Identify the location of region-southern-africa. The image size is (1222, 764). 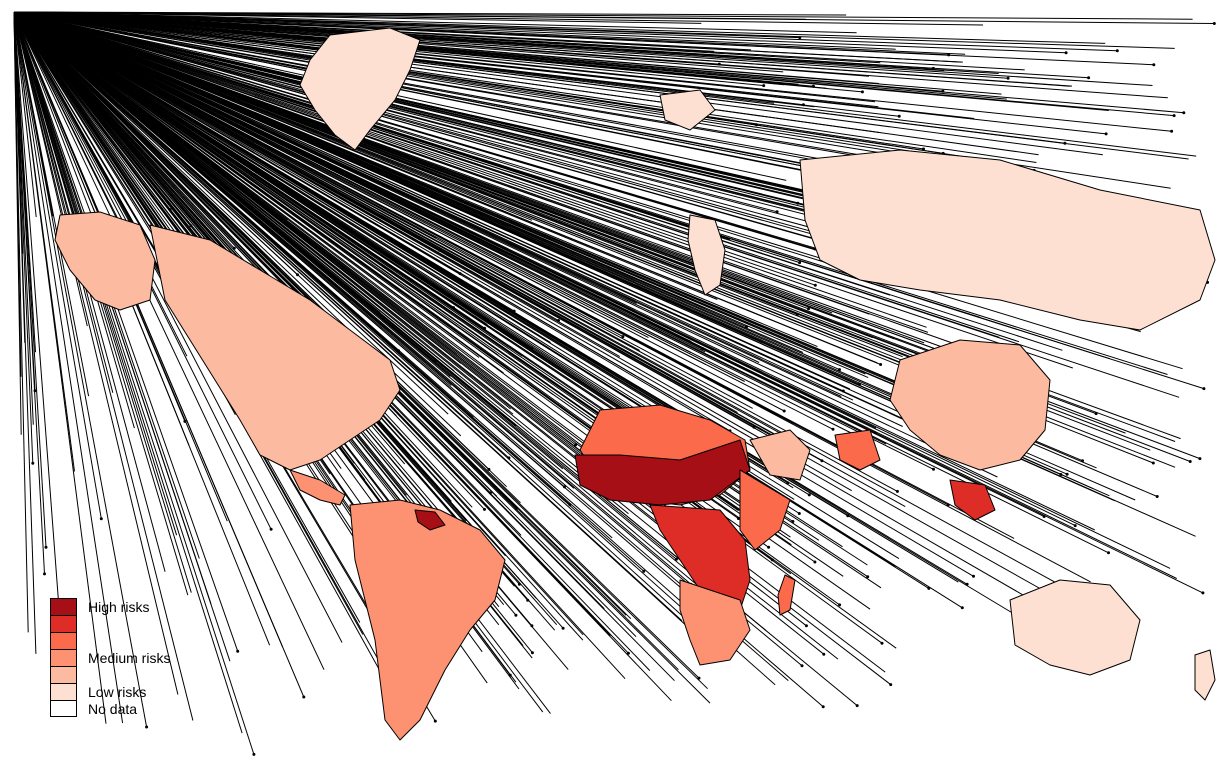
(715, 622).